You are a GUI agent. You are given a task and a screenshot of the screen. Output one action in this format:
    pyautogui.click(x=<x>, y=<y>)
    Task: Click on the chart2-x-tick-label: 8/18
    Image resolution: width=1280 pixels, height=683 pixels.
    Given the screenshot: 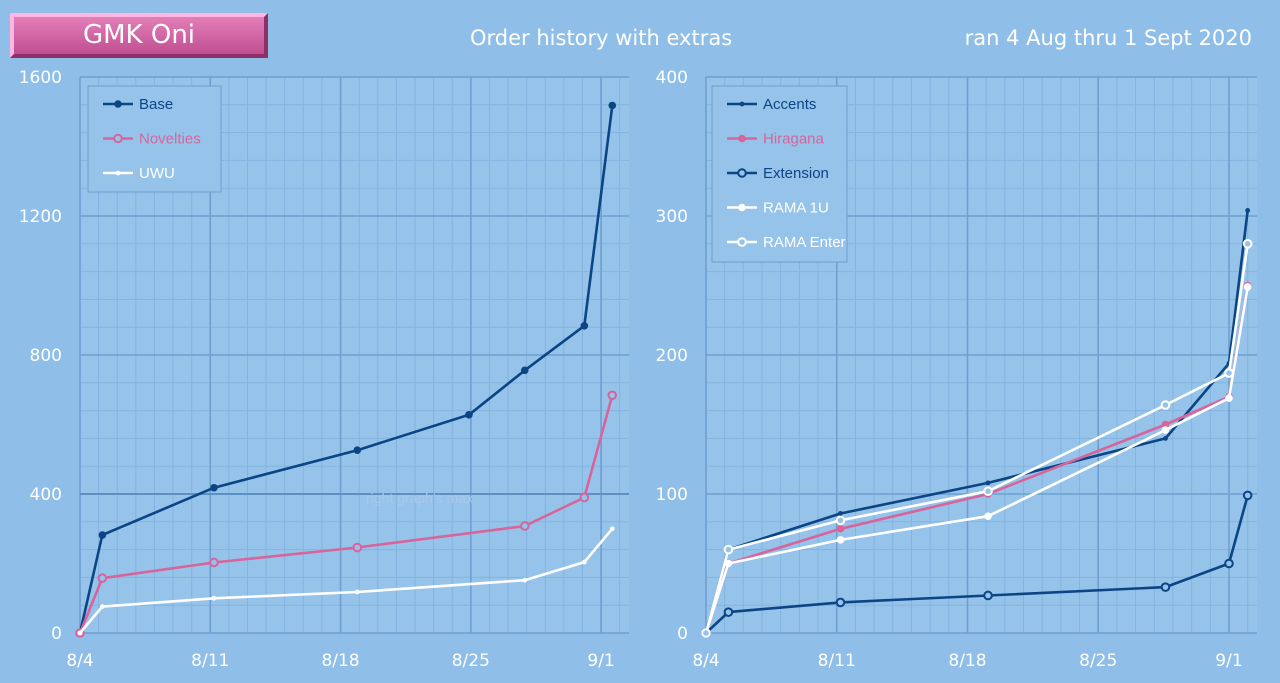 What is the action you would take?
    pyautogui.click(x=967, y=661)
    